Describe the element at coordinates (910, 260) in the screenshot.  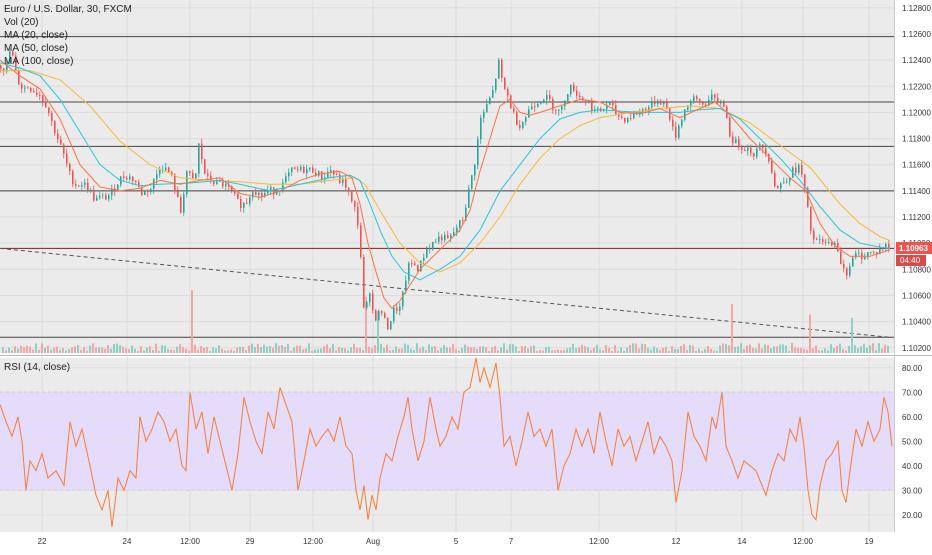
I see `countdown-label: 04:40` at that location.